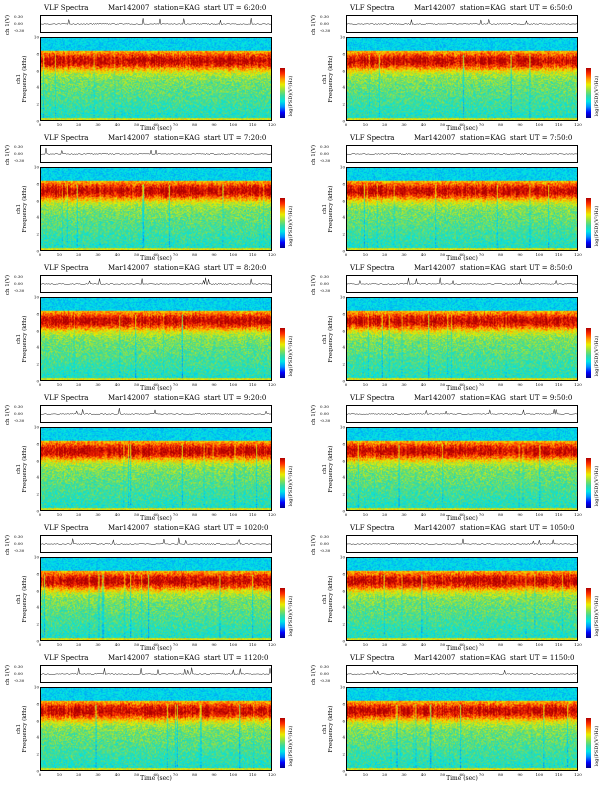 The image size is (612, 792). What do you see at coordinates (36, 557) in the screenshot?
I see `y-tick: 10` at bounding box center [36, 557].